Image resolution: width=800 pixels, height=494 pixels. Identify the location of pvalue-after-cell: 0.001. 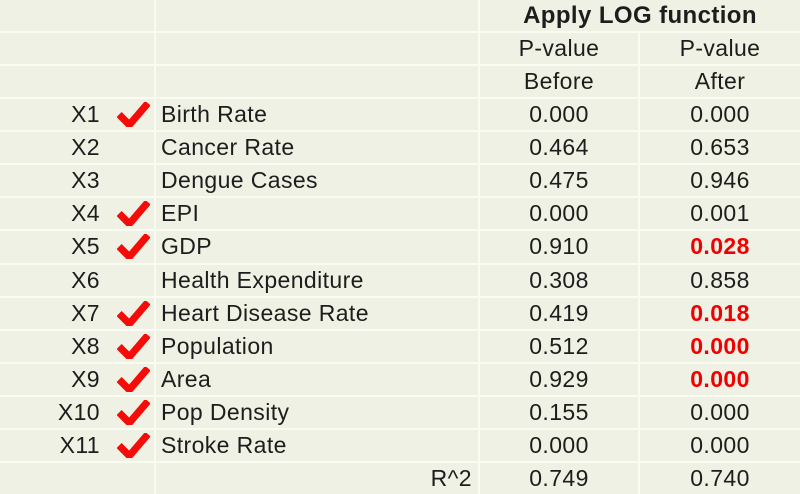
(720, 214).